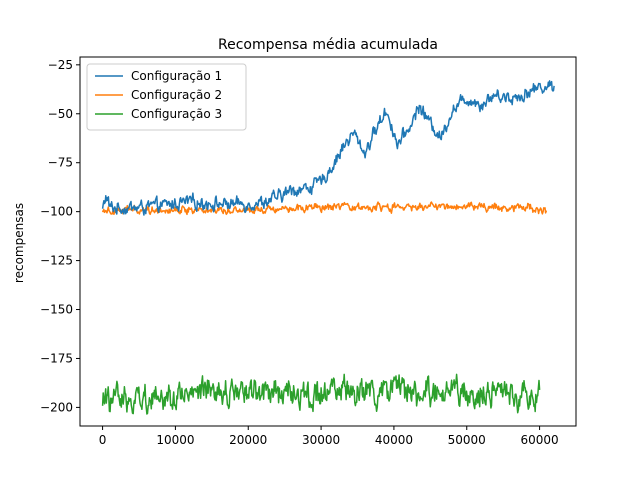  I want to click on y-tick-label: −175, so click(56, 358).